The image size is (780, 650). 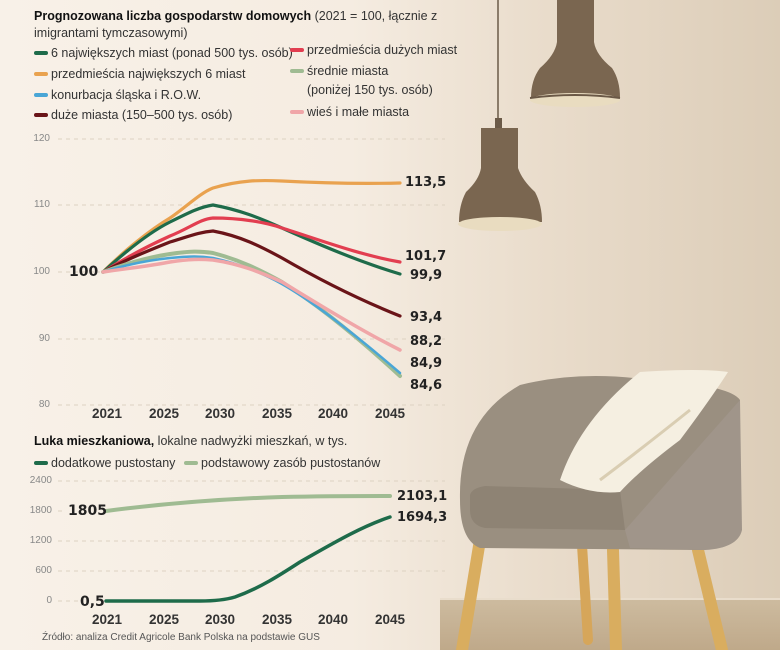 I want to click on legend-label: wieś i małe miasta, so click(x=358, y=112).